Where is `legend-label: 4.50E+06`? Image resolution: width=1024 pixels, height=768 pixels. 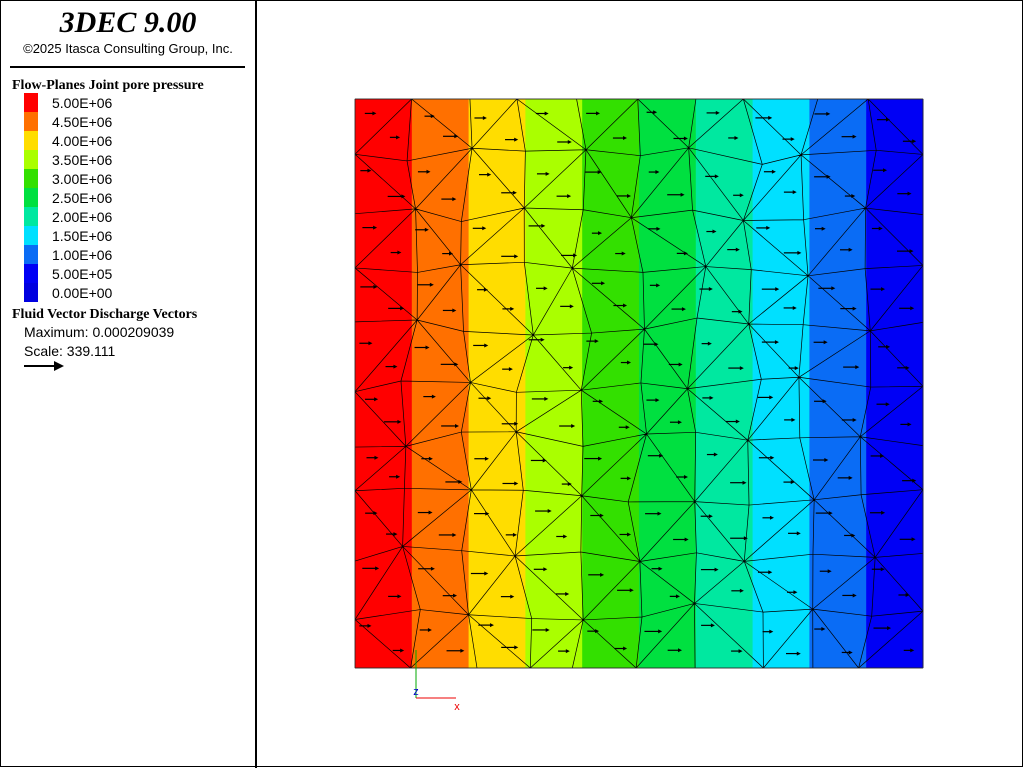
legend-label: 4.50E+06 is located at coordinates (82, 122).